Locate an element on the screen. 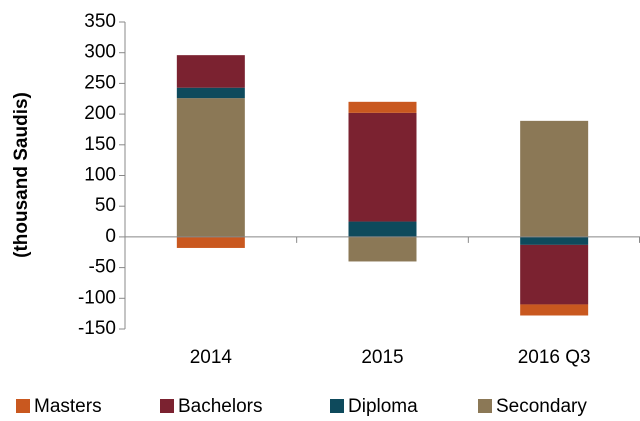 The height and width of the screenshot is (421, 640). legend-label: Bachelors is located at coordinates (220, 406).